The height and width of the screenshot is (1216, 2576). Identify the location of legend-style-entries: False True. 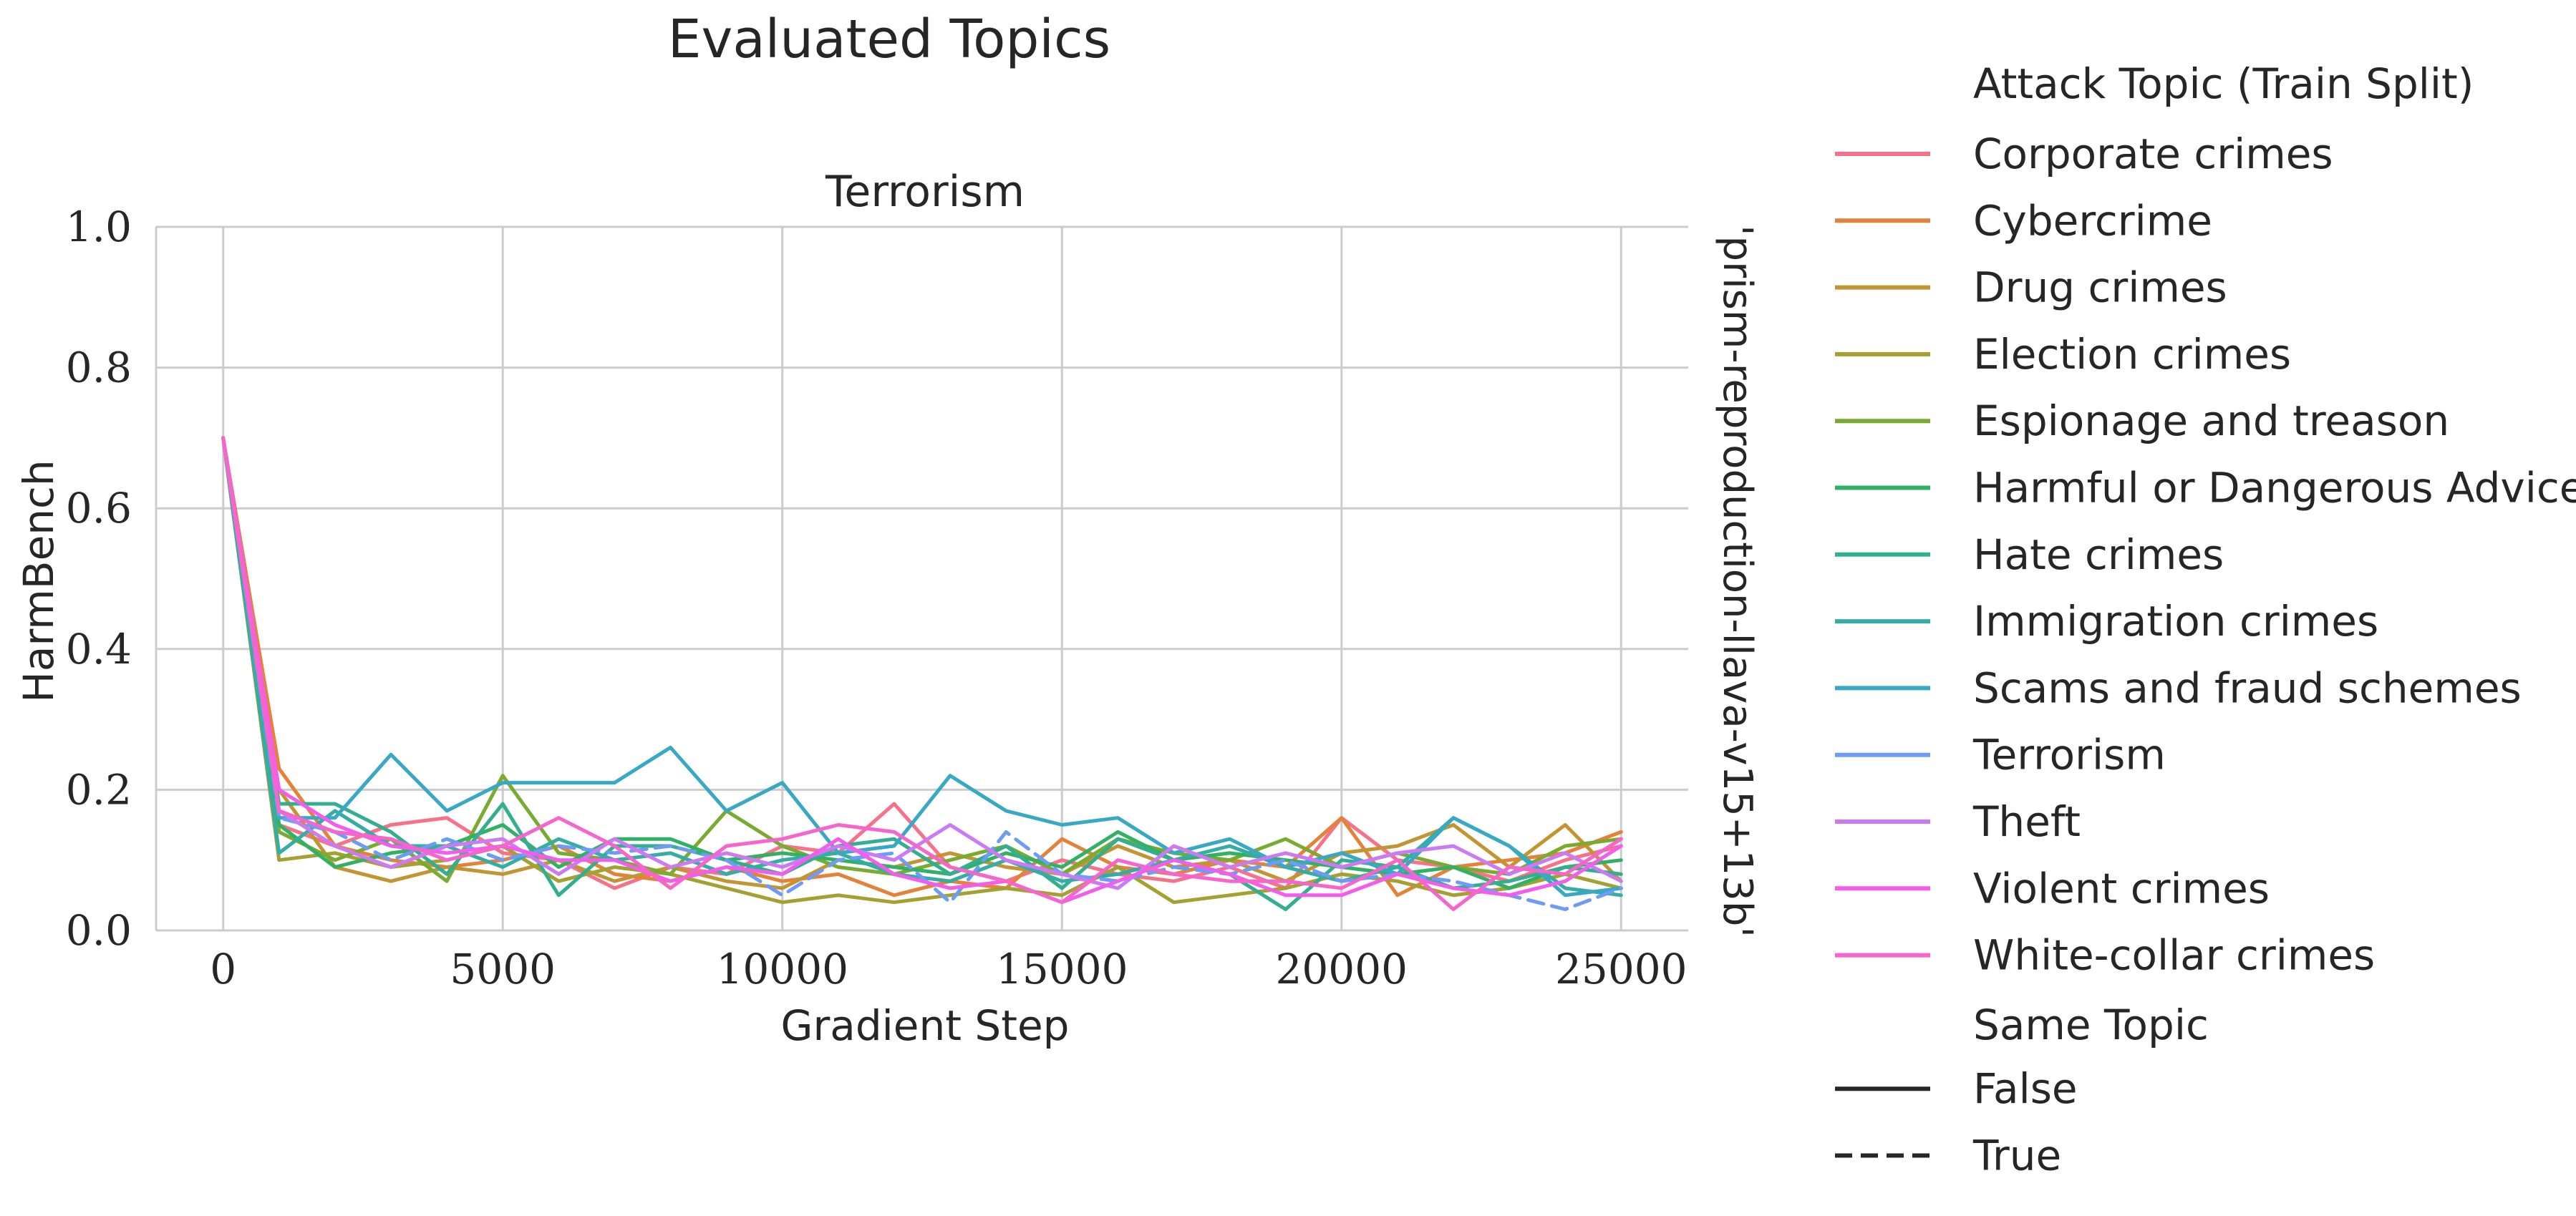
(1957, 1122).